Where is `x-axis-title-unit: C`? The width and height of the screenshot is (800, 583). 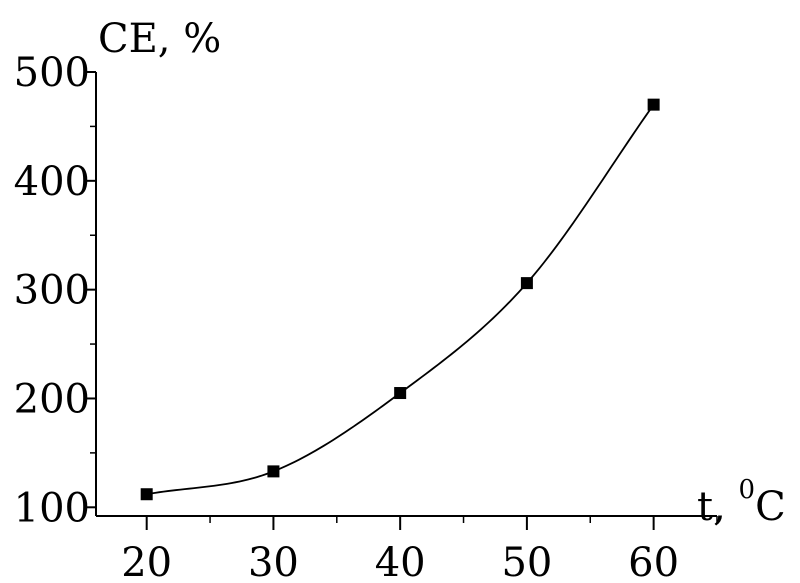
x-axis-title-unit: C is located at coordinates (770, 507).